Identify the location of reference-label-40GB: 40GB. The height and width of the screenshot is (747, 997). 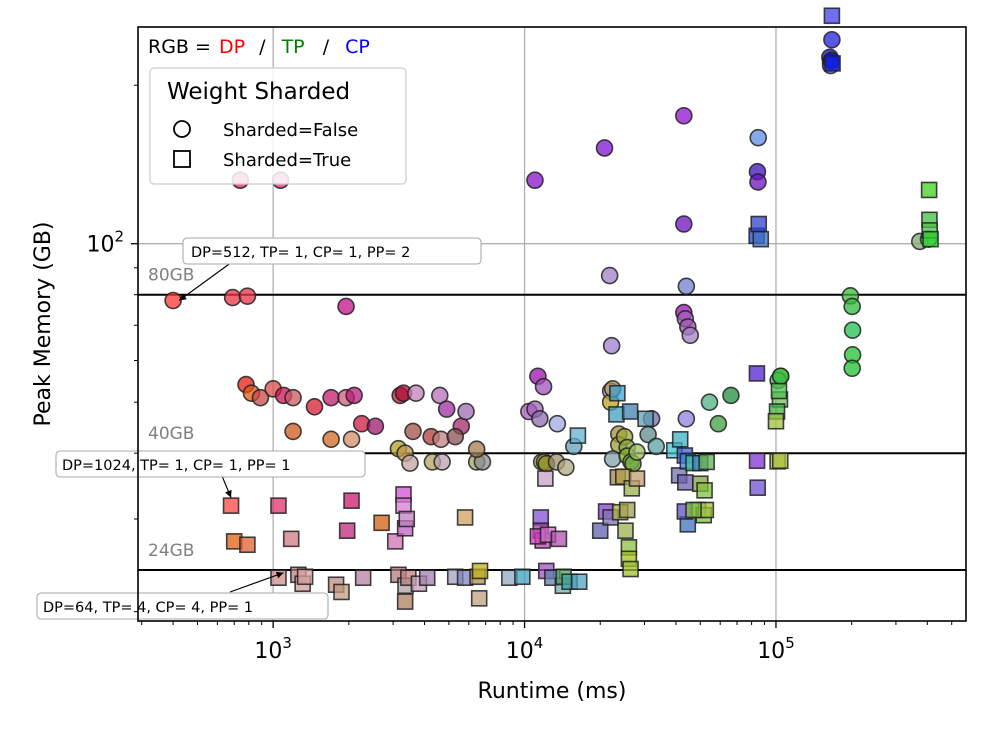
(171, 434).